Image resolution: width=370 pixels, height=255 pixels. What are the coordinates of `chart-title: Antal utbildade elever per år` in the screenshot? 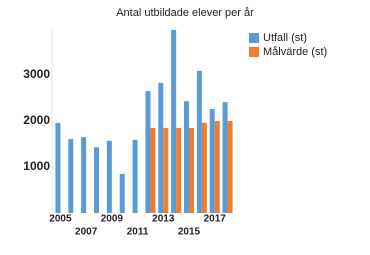 It's located at (185, 13).